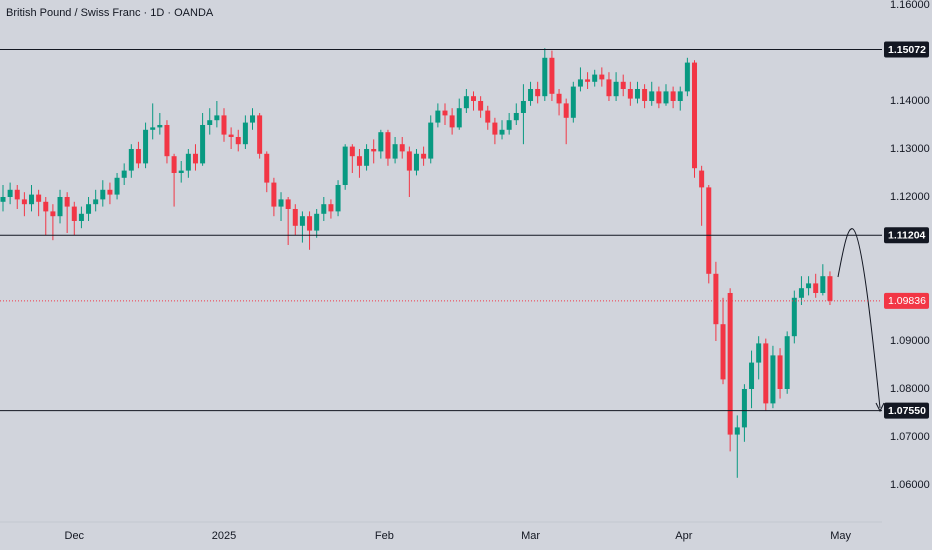 Image resolution: width=932 pixels, height=550 pixels. Describe the element at coordinates (75, 536) in the screenshot. I see `x-tick-label: Dec` at that location.